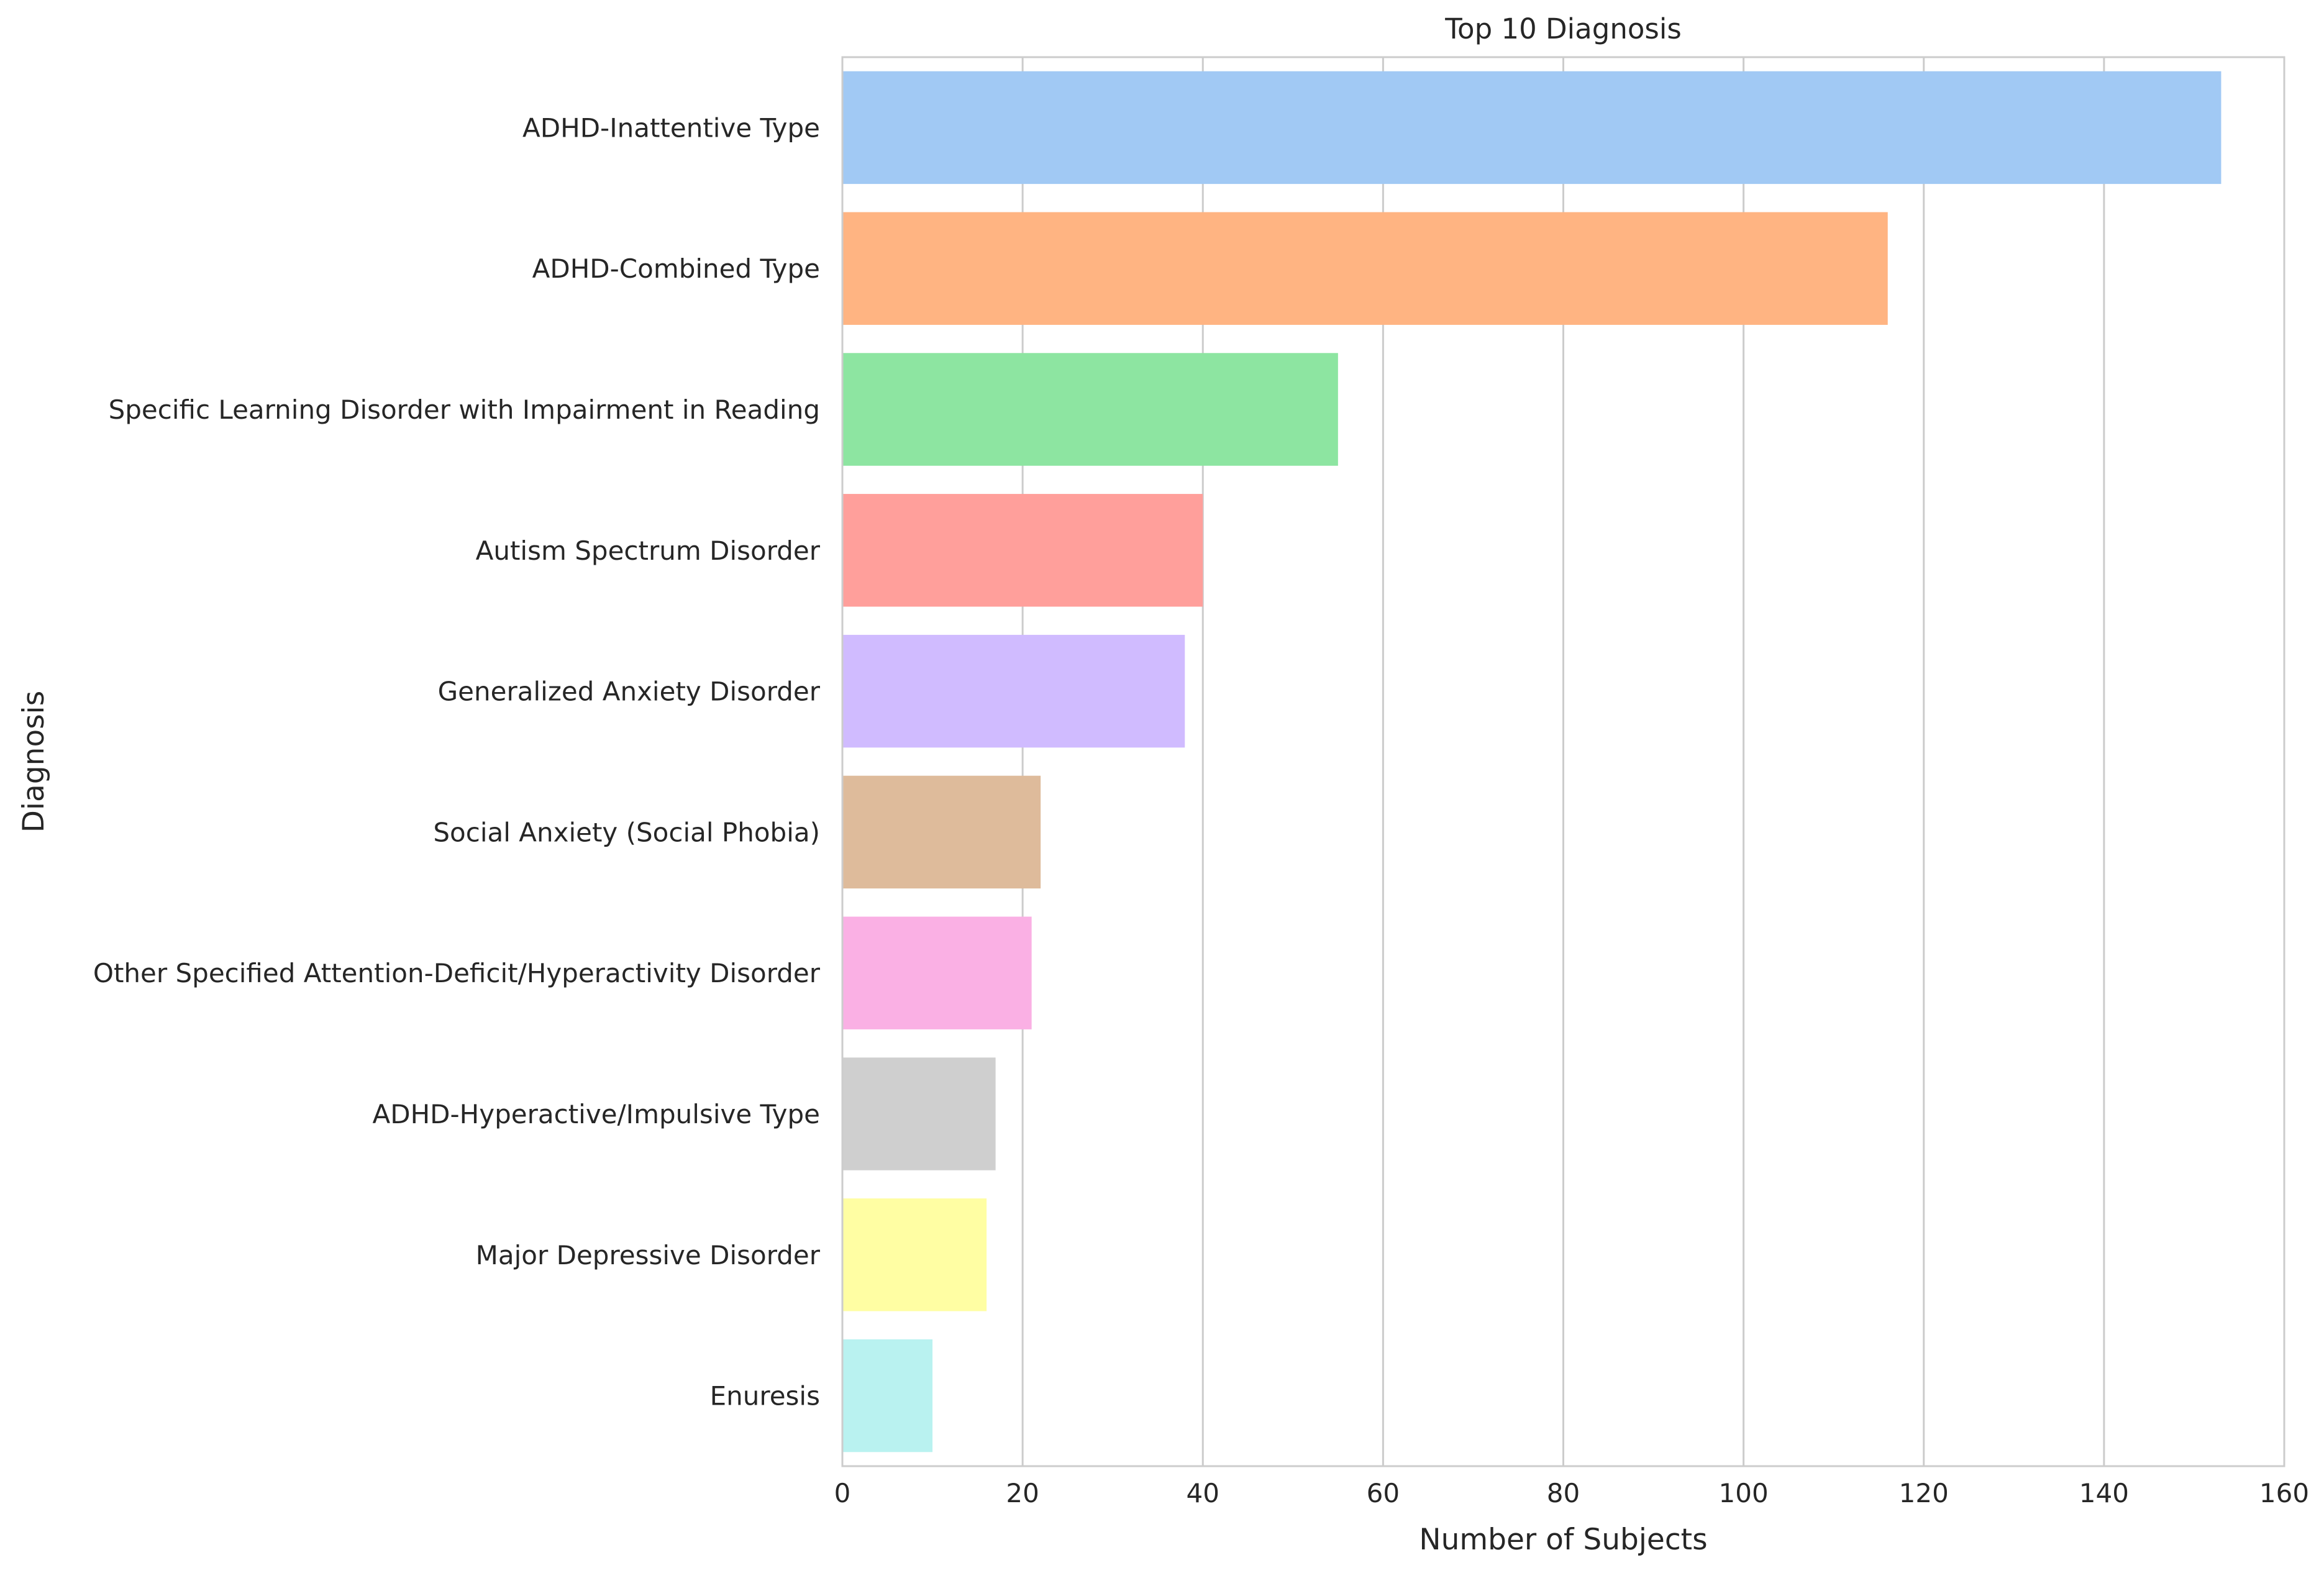  What do you see at coordinates (649, 551) in the screenshot?
I see `y-tick-label: Autism Spectrum Disorder` at bounding box center [649, 551].